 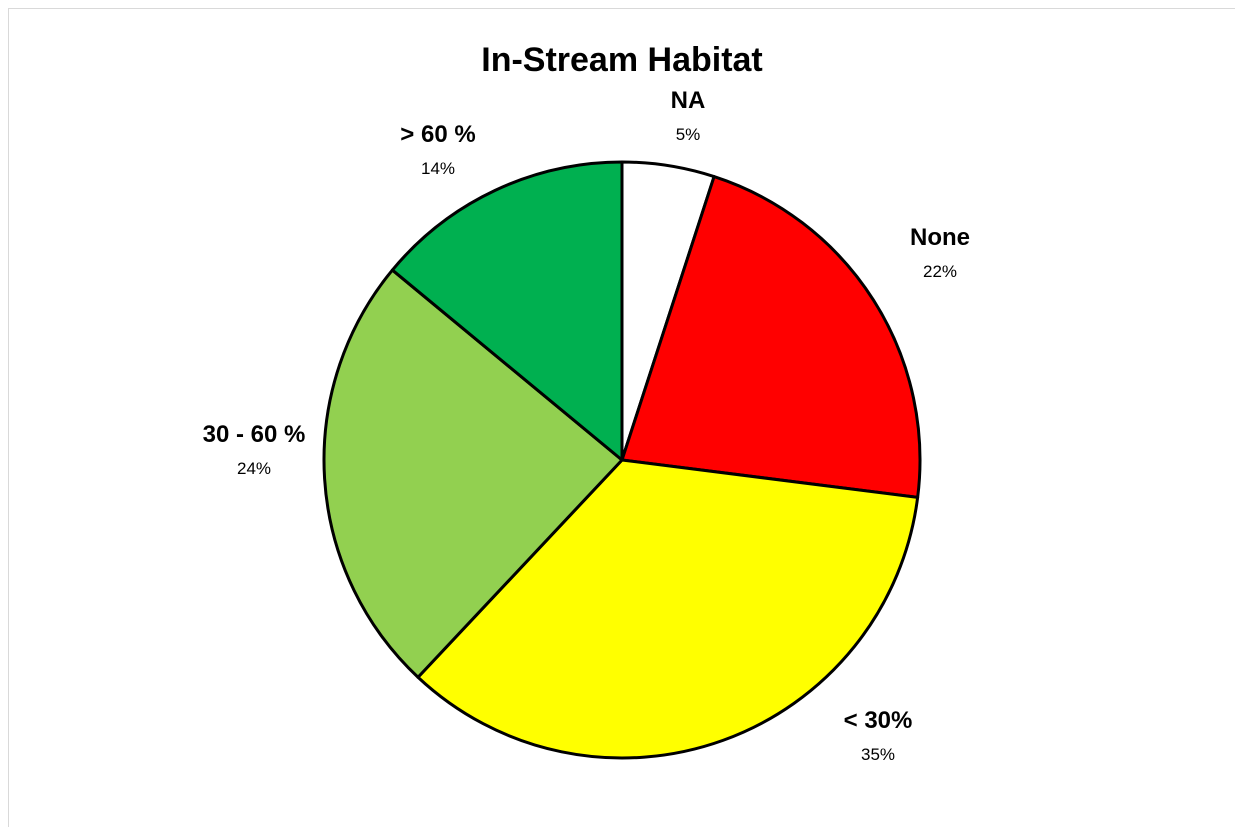 I want to click on slice-category-label: > 60 %, so click(x=437, y=134).